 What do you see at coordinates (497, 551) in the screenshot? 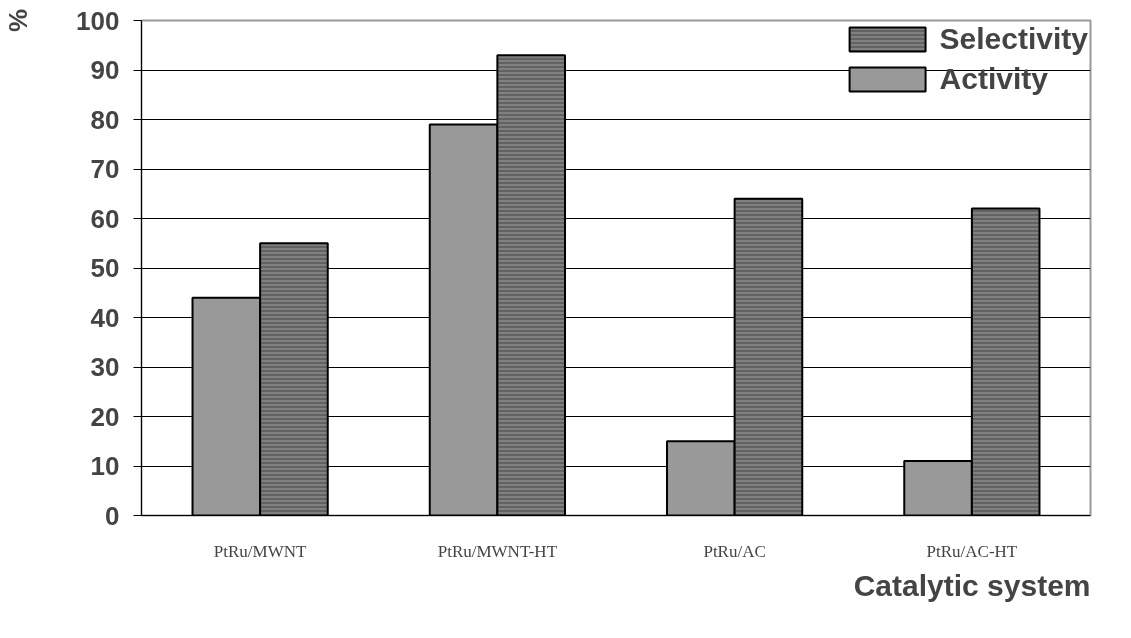
I see `x-tick-label: PtRu/MWNT-HT` at bounding box center [497, 551].